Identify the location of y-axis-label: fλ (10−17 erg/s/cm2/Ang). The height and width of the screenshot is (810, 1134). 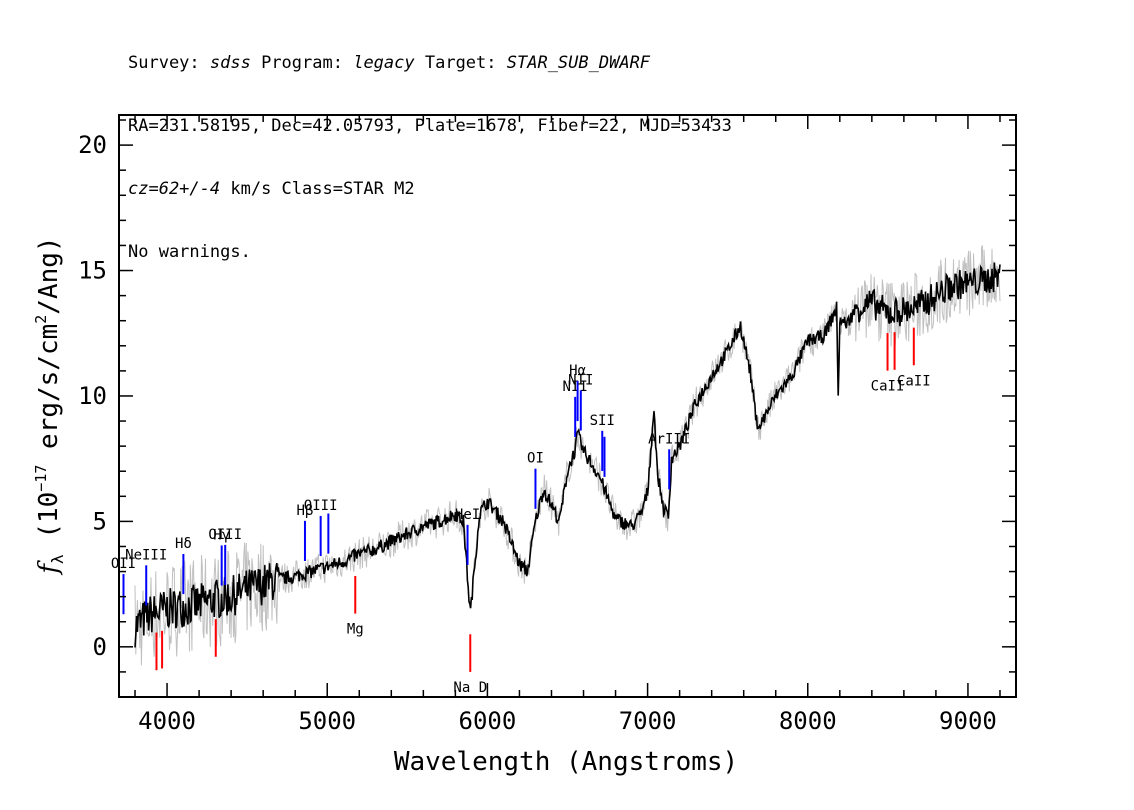
(49, 405).